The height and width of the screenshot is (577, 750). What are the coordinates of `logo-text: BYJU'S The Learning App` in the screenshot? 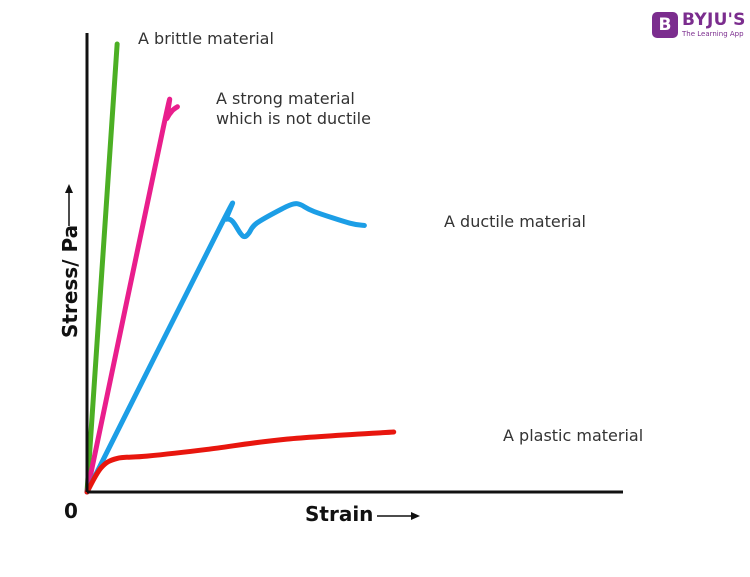 It's located at (714, 25).